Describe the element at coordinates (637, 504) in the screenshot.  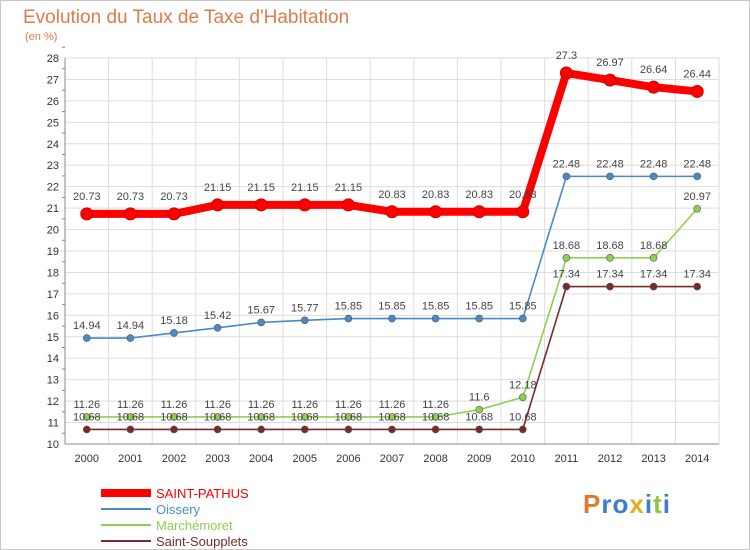
I see `logo-letter: x` at that location.